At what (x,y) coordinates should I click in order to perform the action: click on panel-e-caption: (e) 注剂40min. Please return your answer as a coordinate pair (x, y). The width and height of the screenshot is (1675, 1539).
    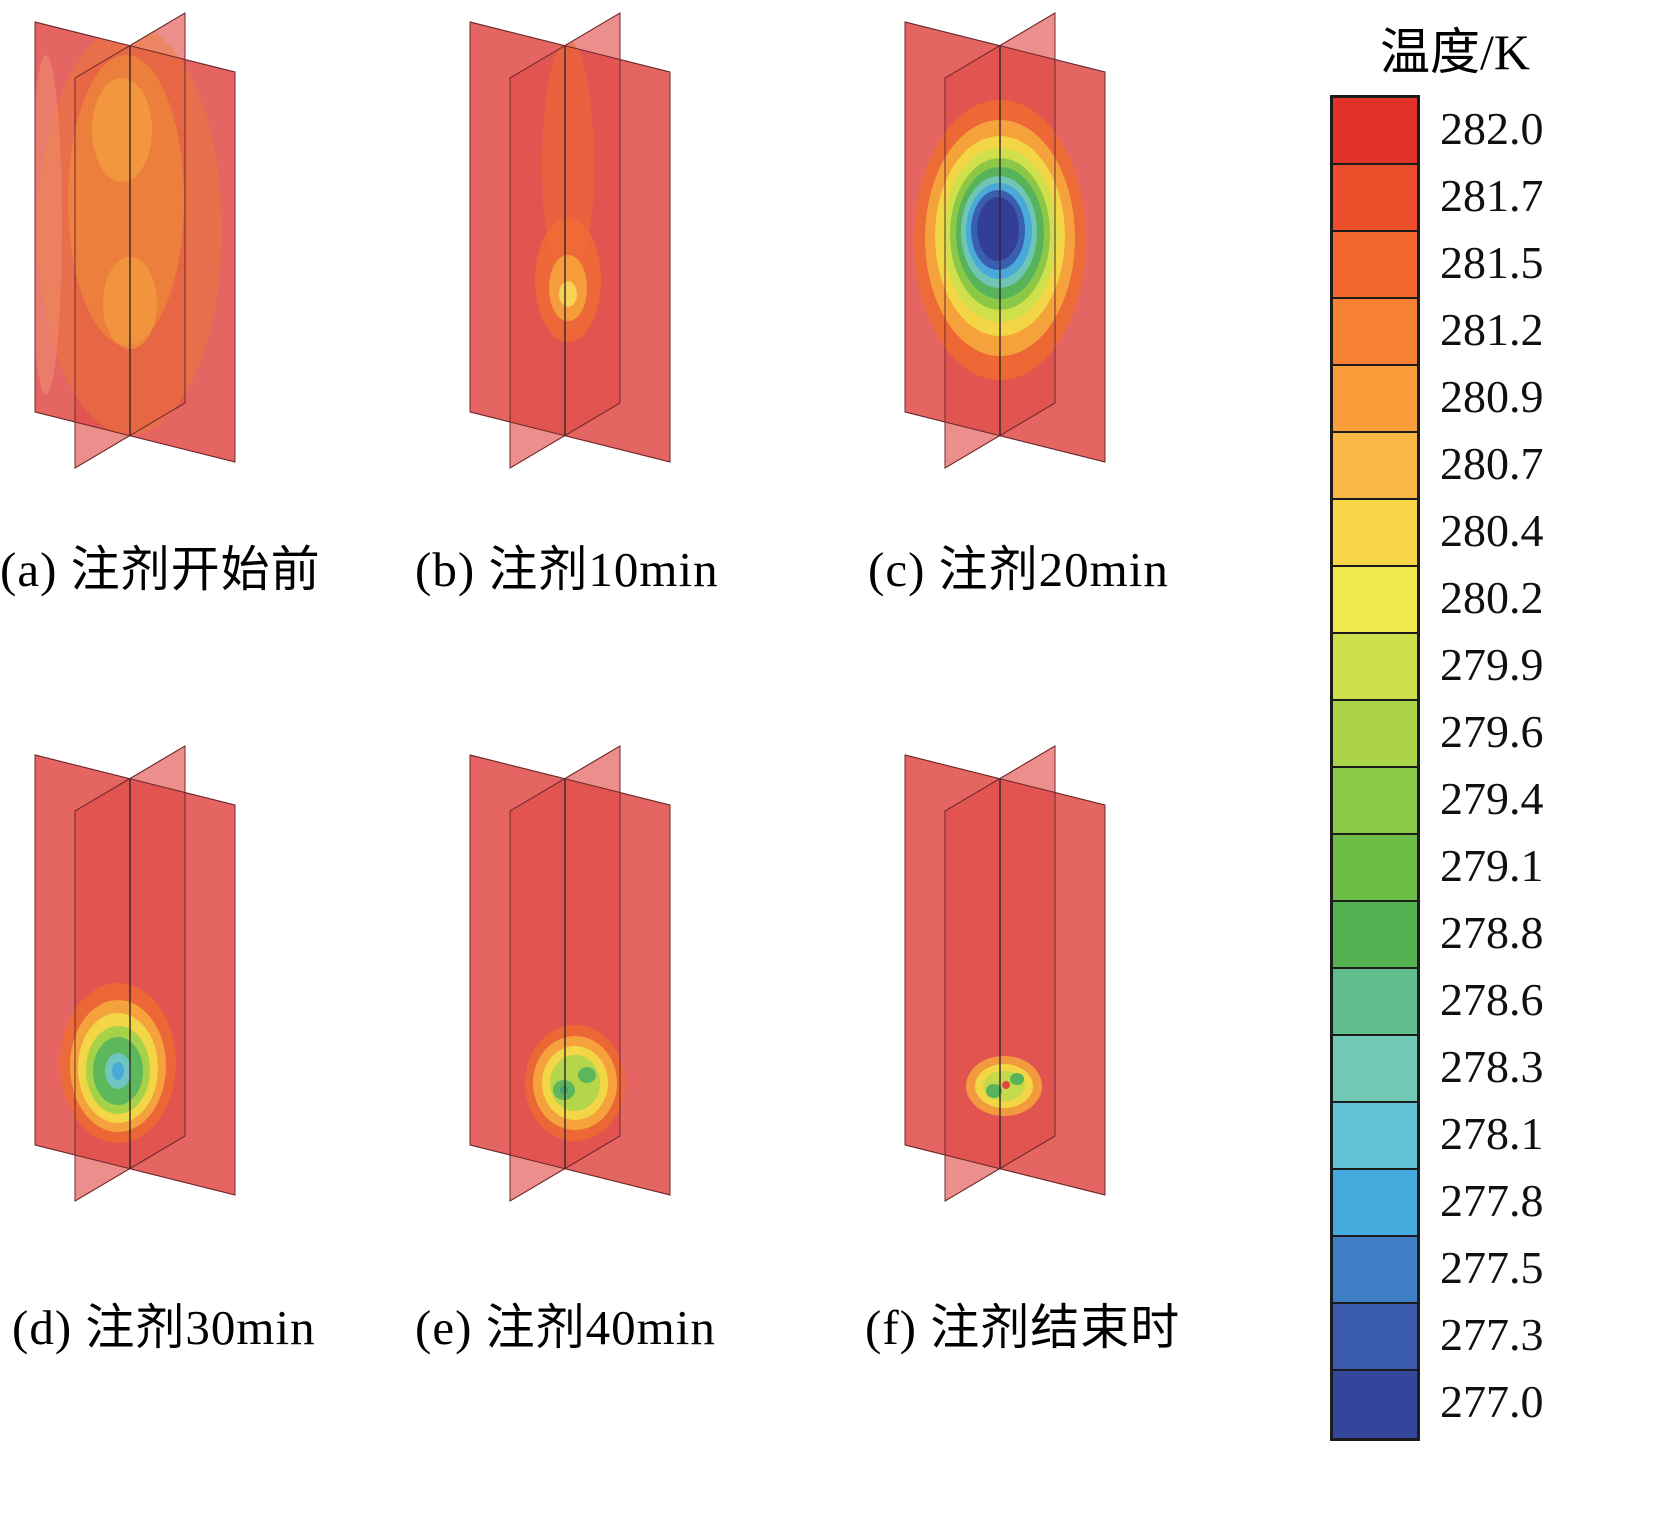
    Looking at the image, I should click on (565, 1327).